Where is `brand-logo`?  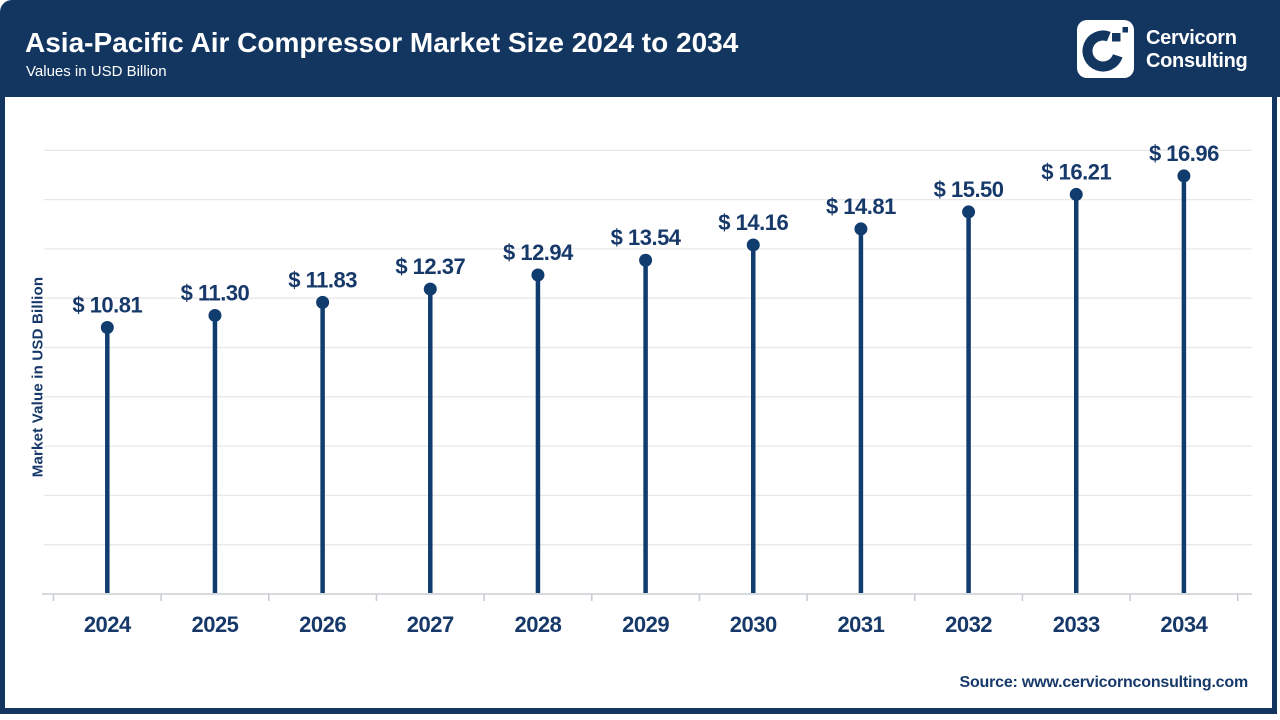 brand-logo is located at coordinates (1105, 49).